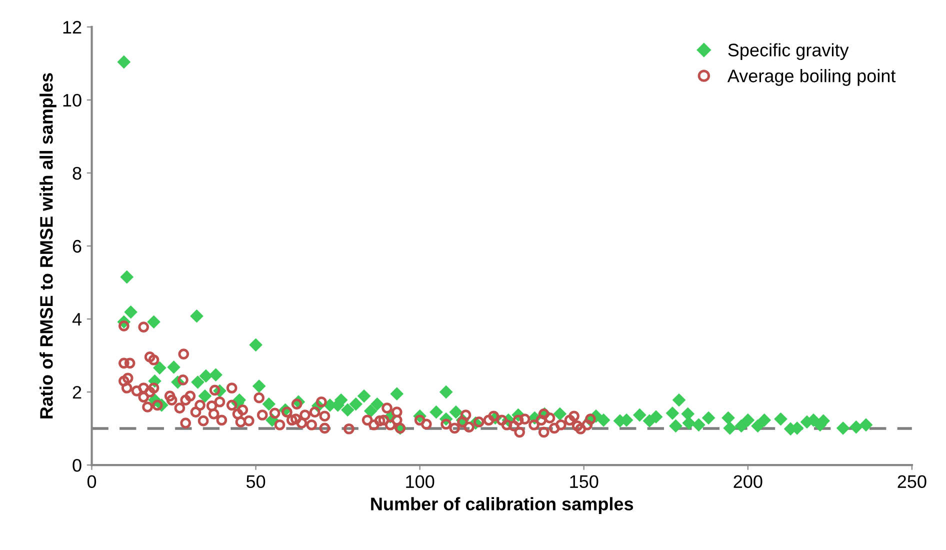  I want to click on legend-label: Average boiling point, so click(811, 77).